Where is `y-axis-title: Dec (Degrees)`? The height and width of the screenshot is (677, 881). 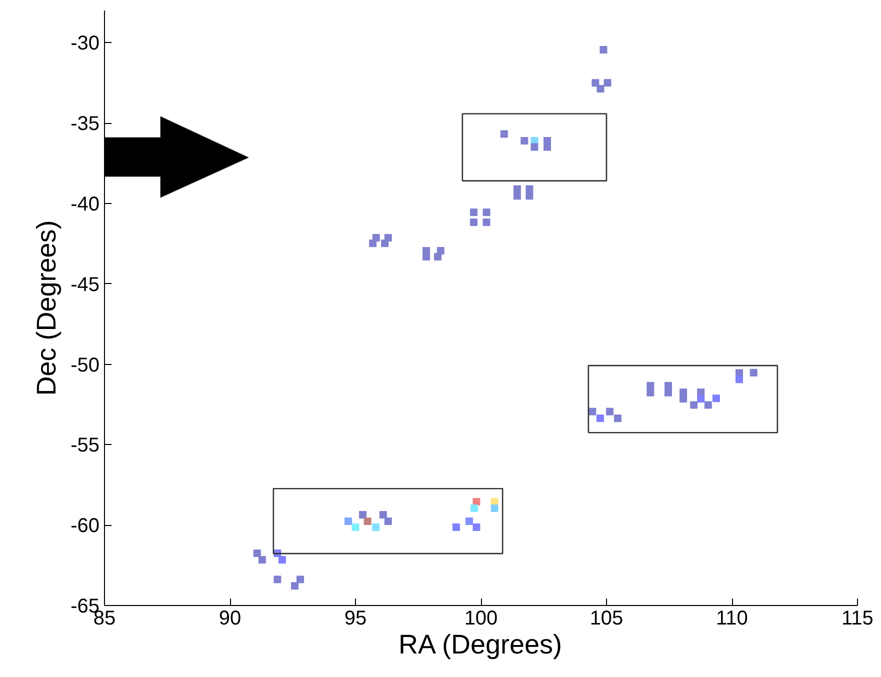 y-axis-title: Dec (Degrees) is located at coordinates (47, 308).